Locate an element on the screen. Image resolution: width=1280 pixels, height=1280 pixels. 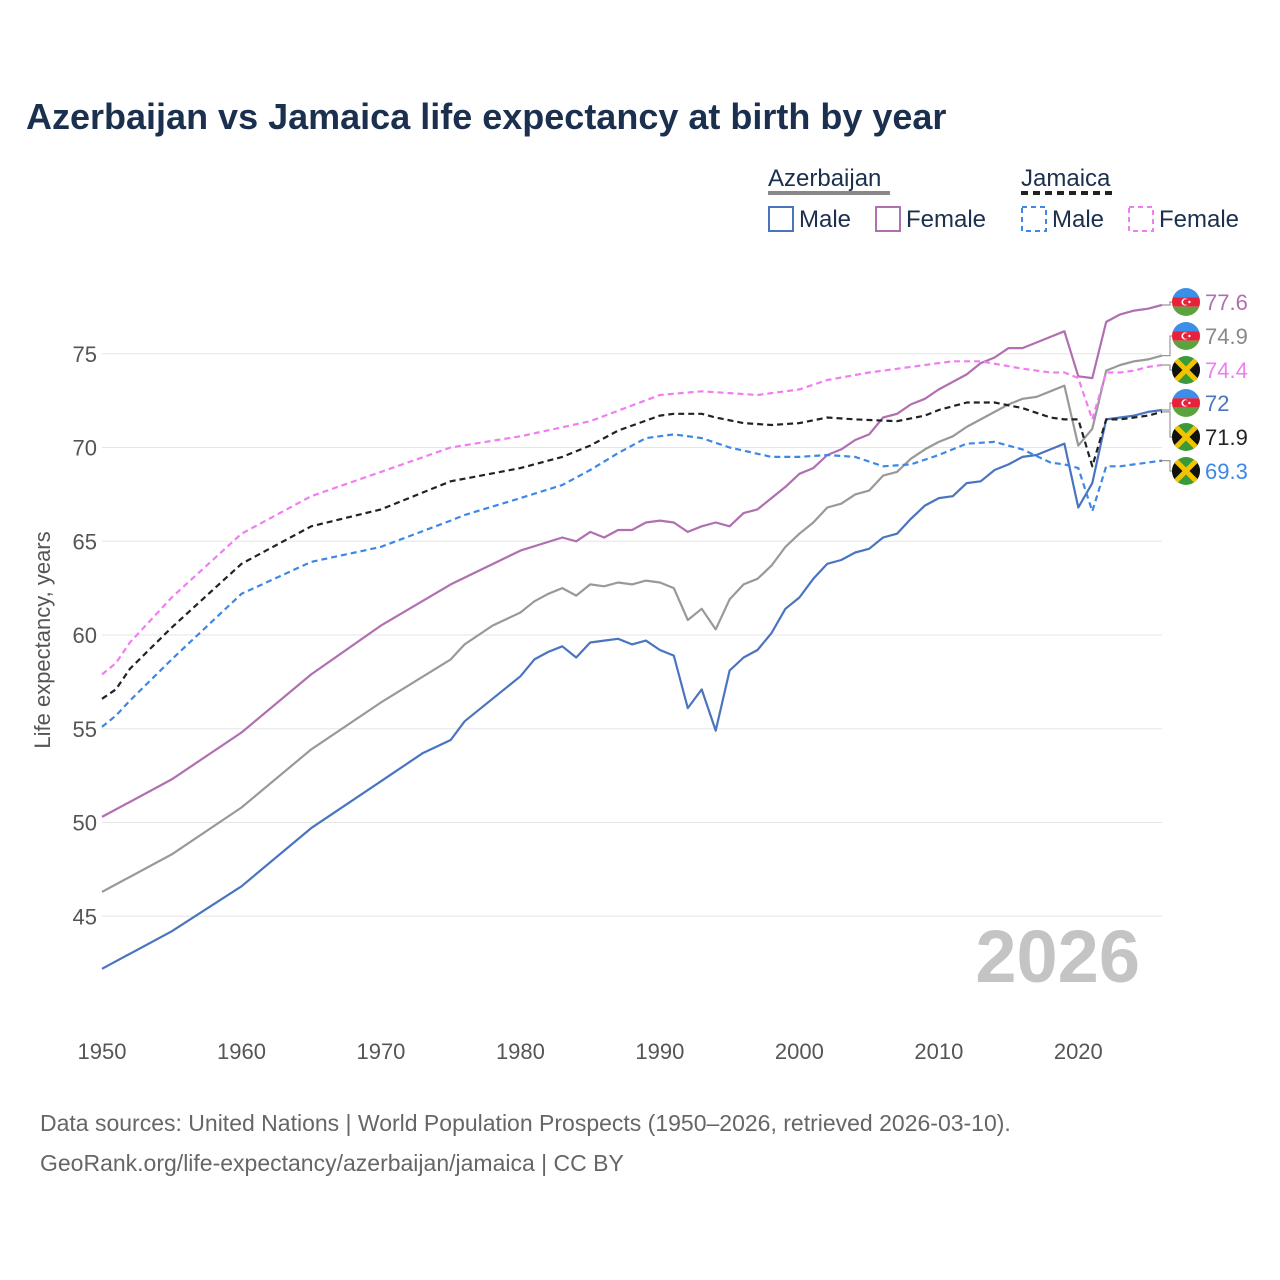
legend-swatch-jamaica-female is located at coordinates (1141, 219).